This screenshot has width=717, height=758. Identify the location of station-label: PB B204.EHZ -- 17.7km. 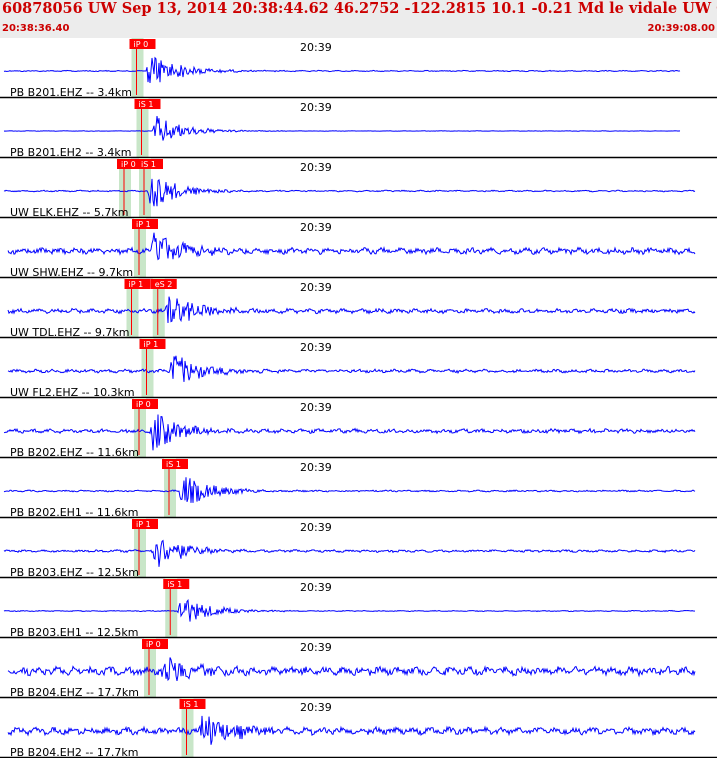
(74, 692).